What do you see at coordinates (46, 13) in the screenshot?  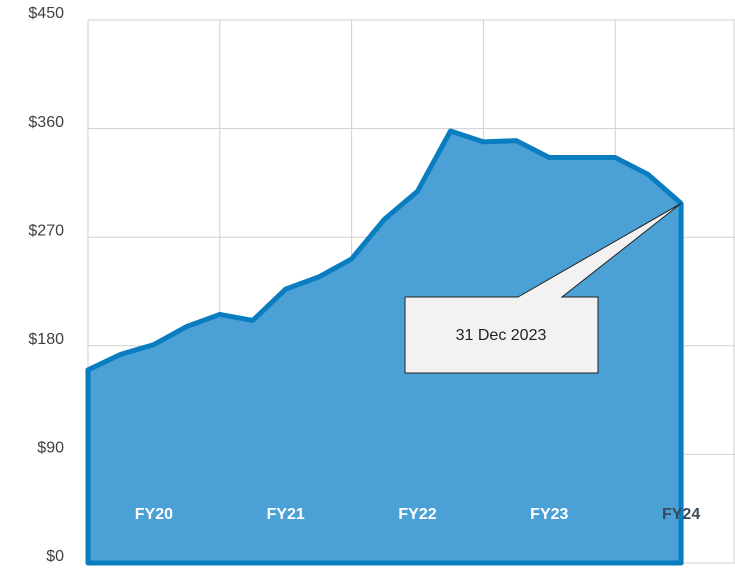 I see `y-tick-label: $450` at bounding box center [46, 13].